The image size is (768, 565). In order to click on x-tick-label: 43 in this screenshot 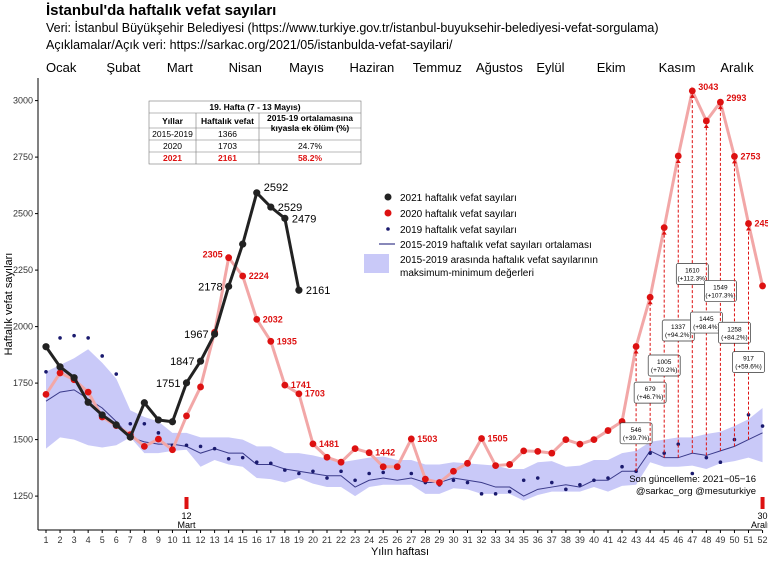, I will do `click(636, 540)`.